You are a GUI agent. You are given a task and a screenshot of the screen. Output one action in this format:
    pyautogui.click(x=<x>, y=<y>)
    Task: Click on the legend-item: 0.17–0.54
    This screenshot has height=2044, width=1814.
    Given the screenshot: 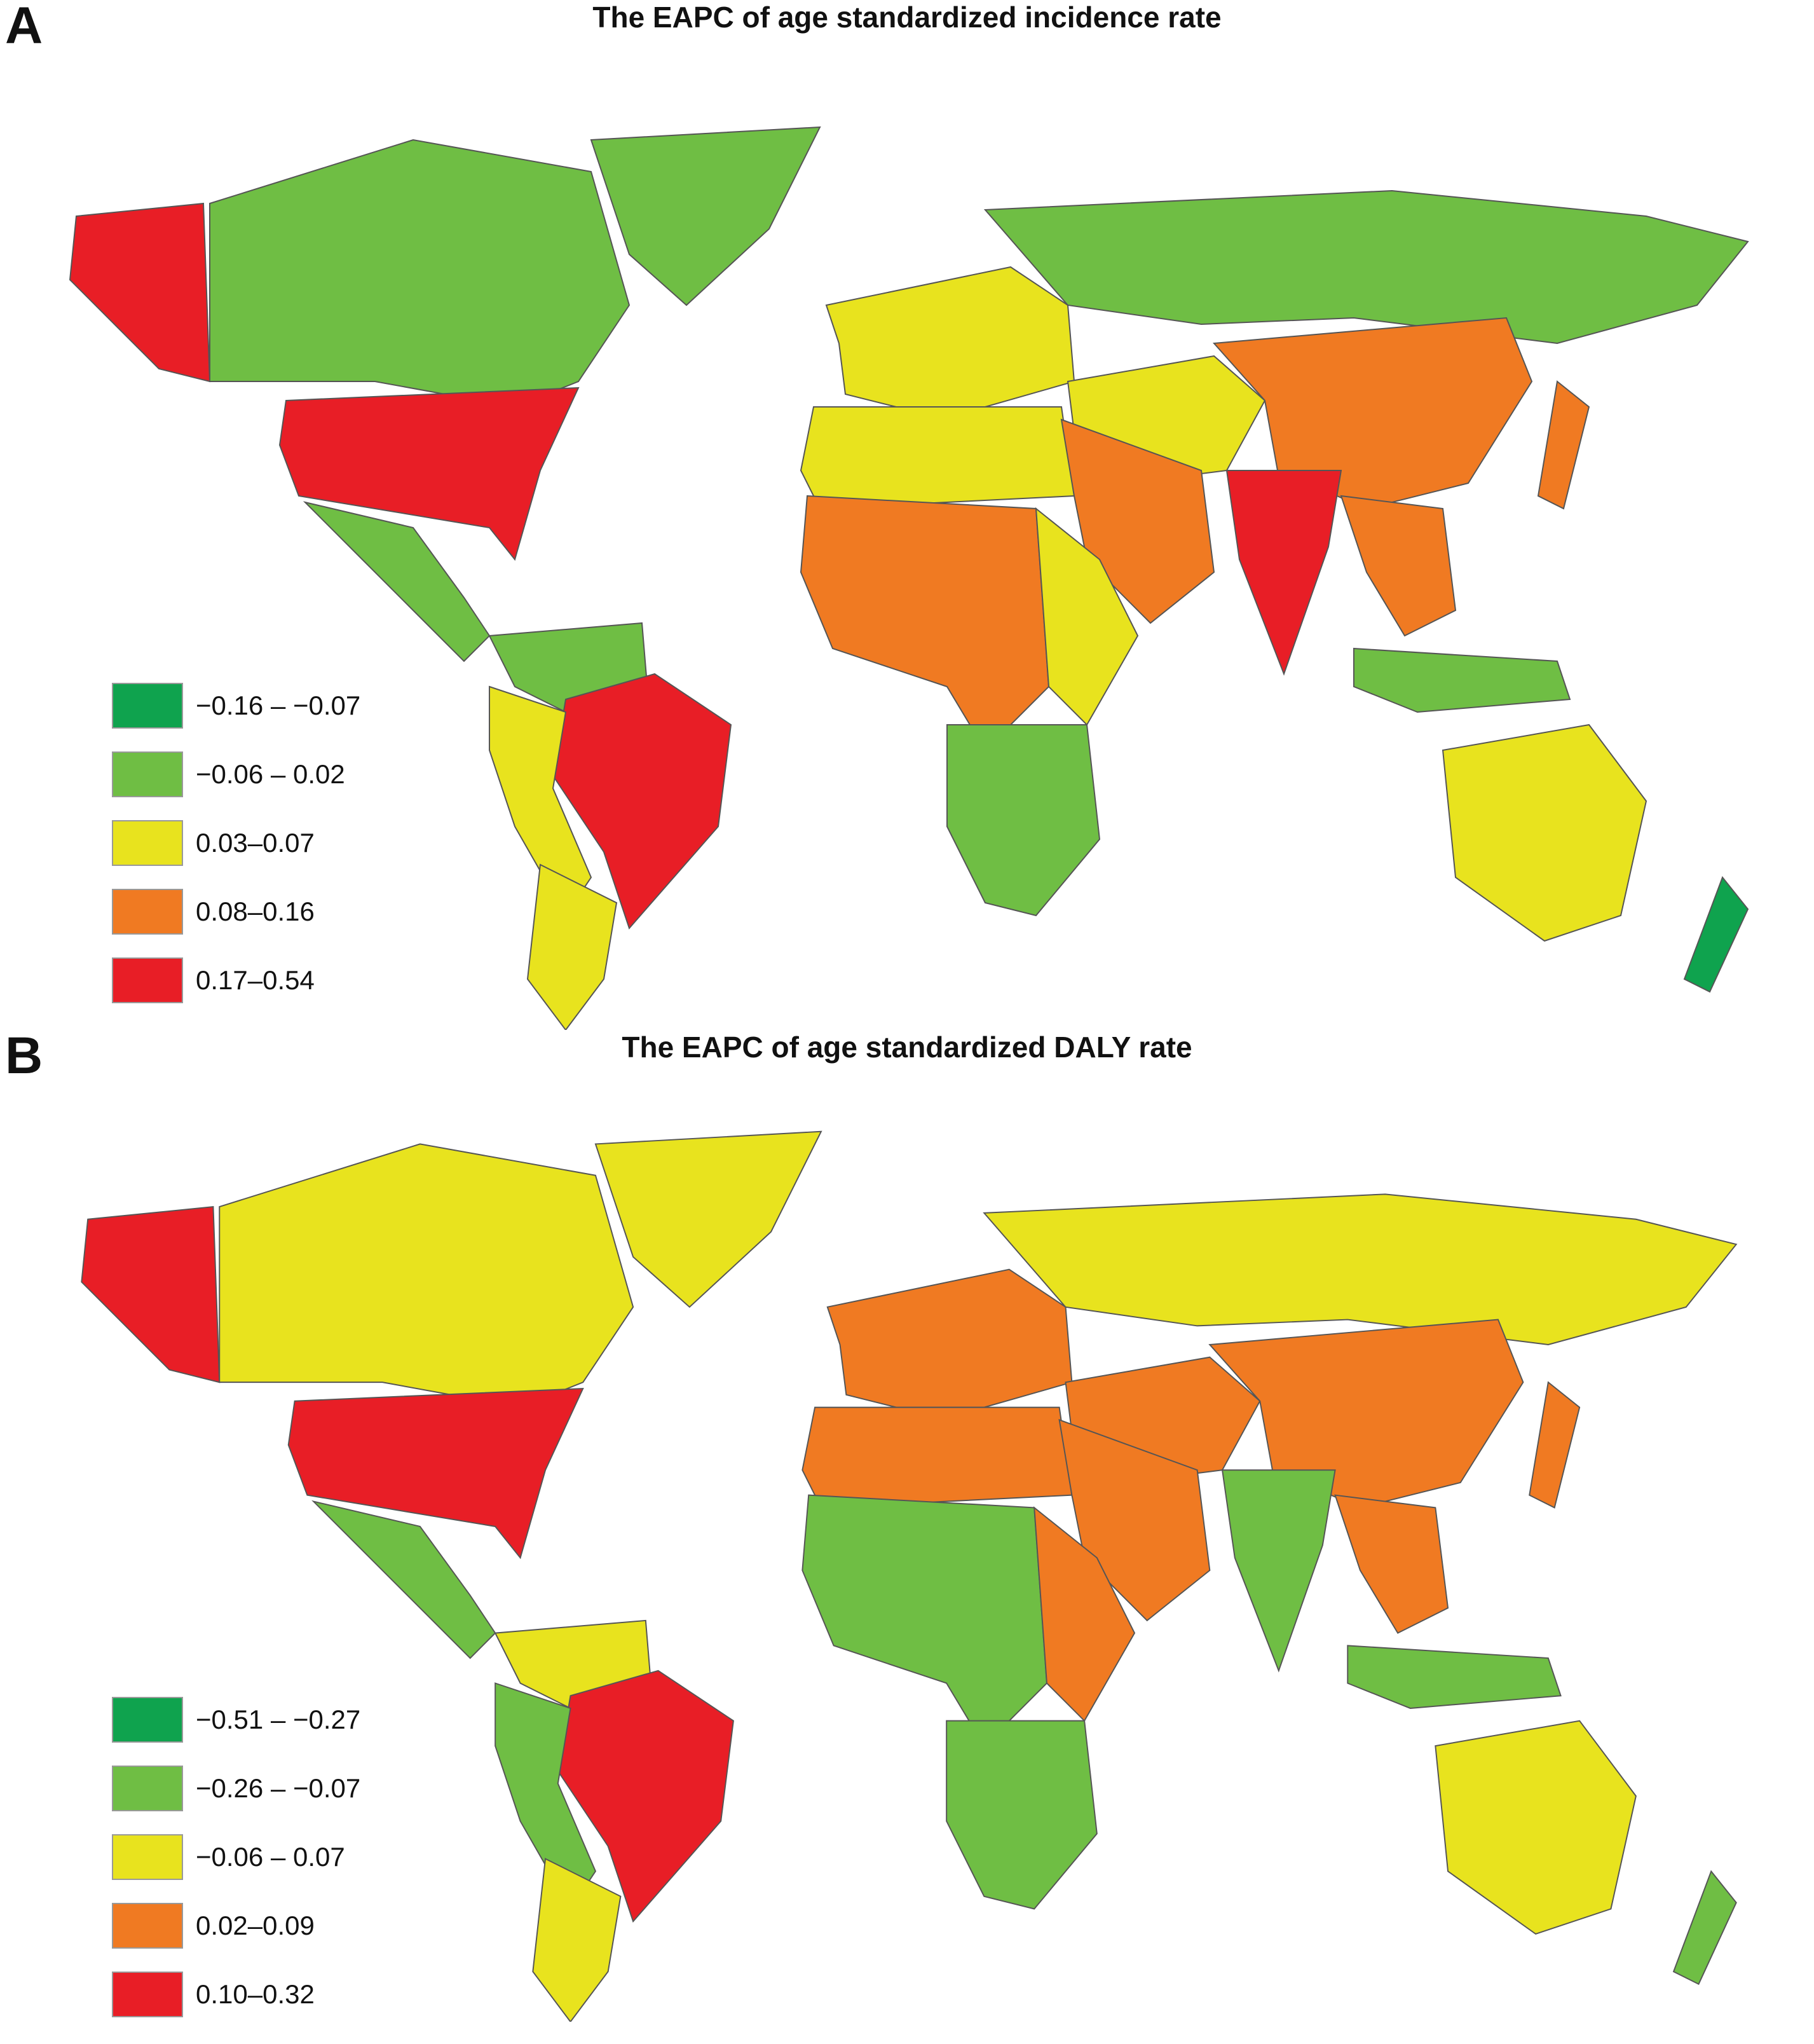 What is the action you would take?
    pyautogui.click(x=236, y=980)
    